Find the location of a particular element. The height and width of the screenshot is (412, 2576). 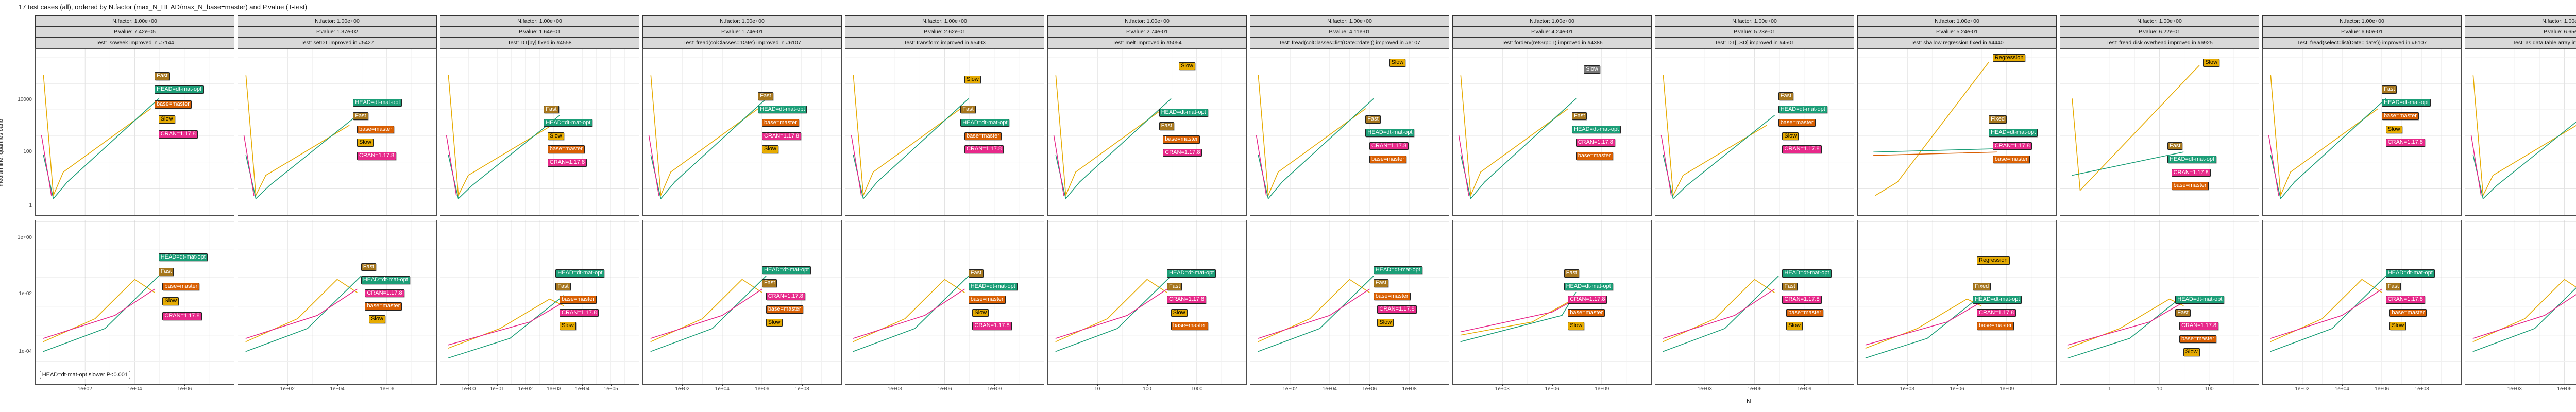

strip-pvalue: P.value: 5.24e-01 is located at coordinates (1957, 32).